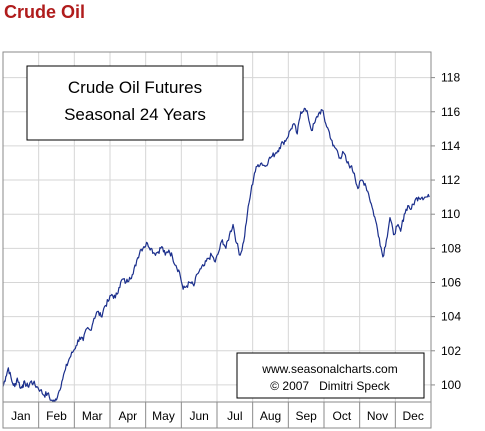 This screenshot has height=431, width=485. I want to click on month-tick-label: Jan, so click(20, 416).